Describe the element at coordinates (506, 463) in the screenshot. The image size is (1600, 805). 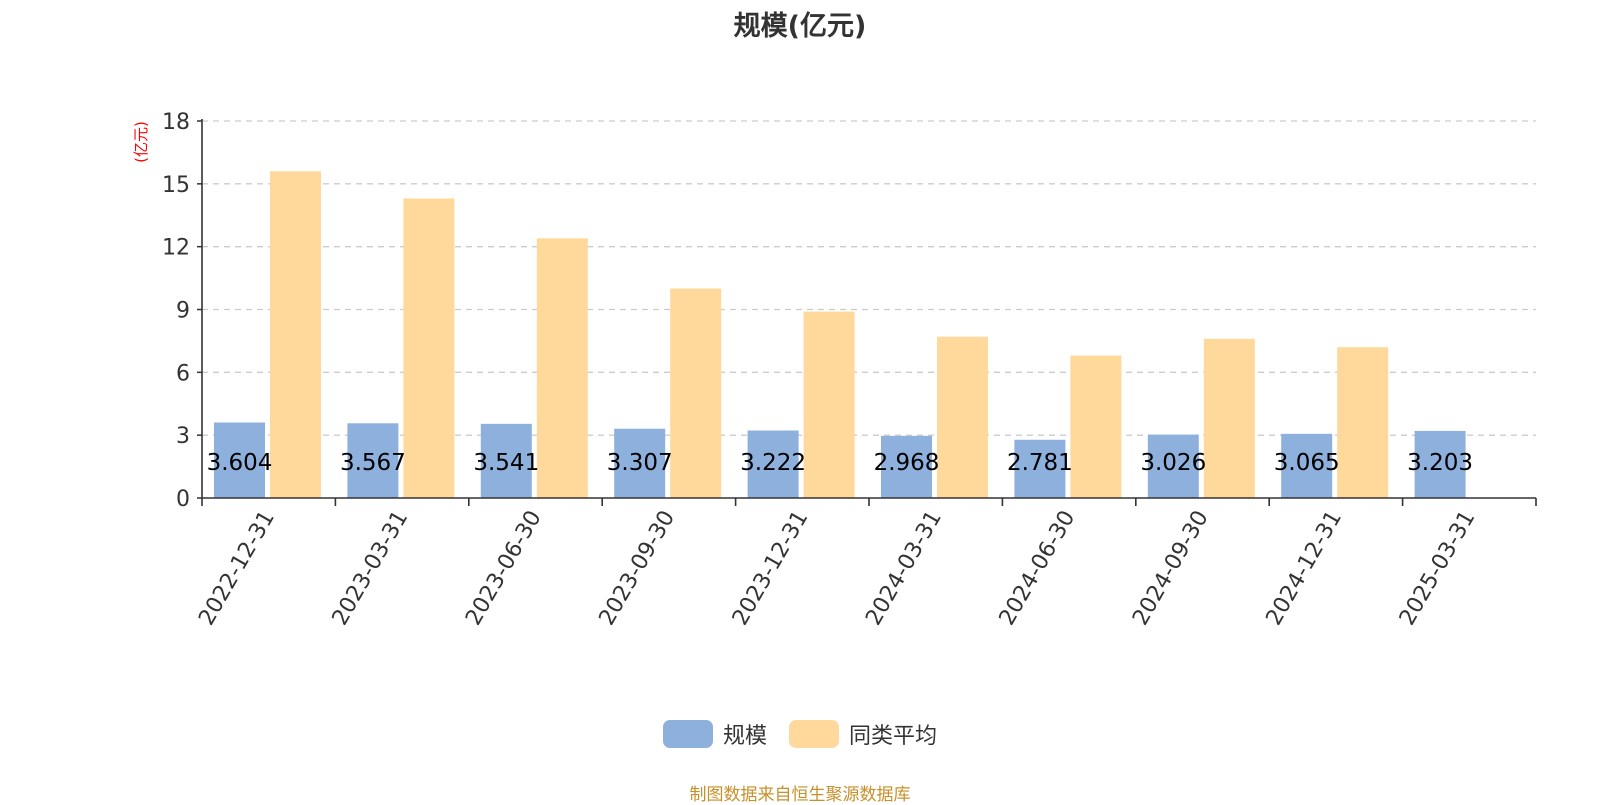
I see `bar-value-label: 3.541` at that location.